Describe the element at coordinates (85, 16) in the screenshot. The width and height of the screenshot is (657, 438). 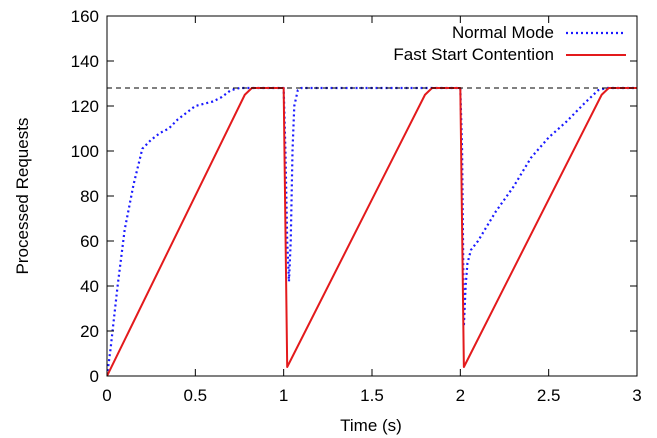
I see `y-tick-label: 160` at that location.